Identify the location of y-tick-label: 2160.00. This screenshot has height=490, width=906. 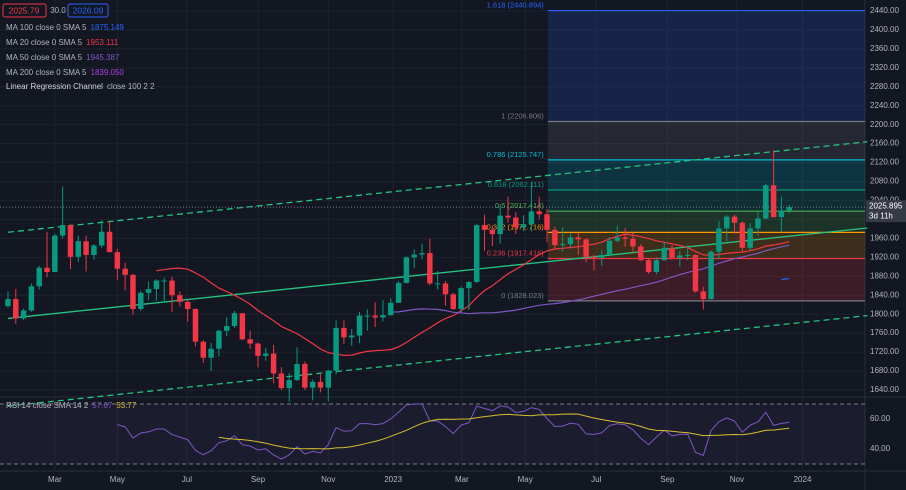
(884, 143).